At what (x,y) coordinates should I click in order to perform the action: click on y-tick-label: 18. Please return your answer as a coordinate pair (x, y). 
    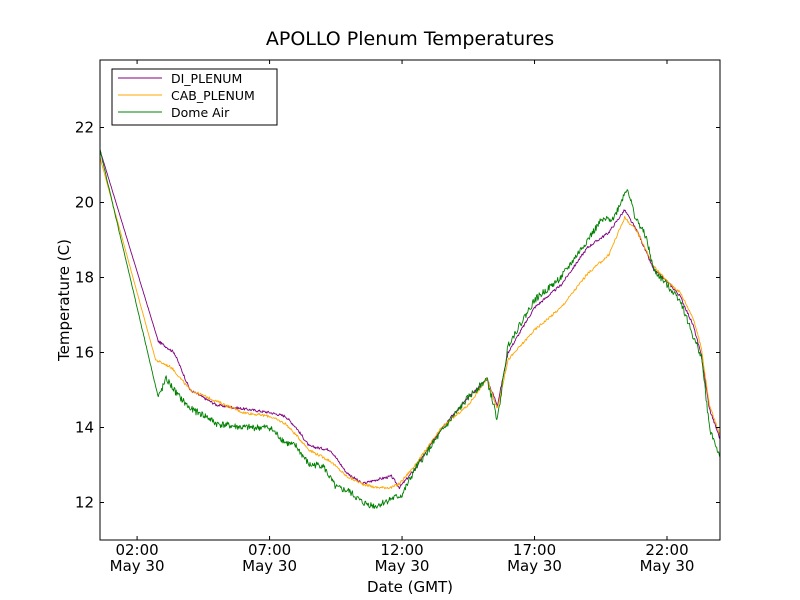
    Looking at the image, I should click on (84, 278).